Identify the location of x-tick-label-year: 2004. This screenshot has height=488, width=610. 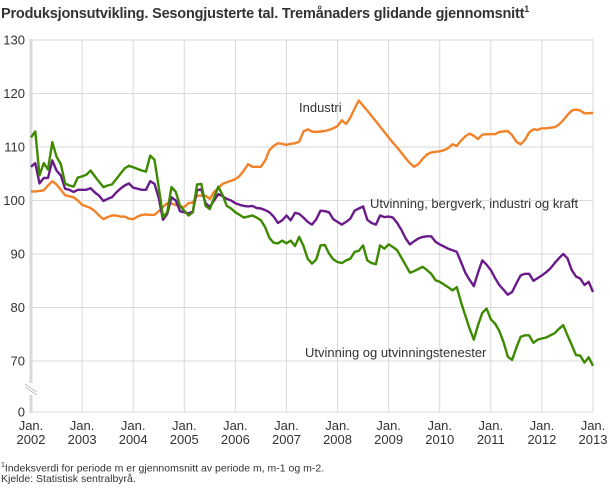
(133, 439).